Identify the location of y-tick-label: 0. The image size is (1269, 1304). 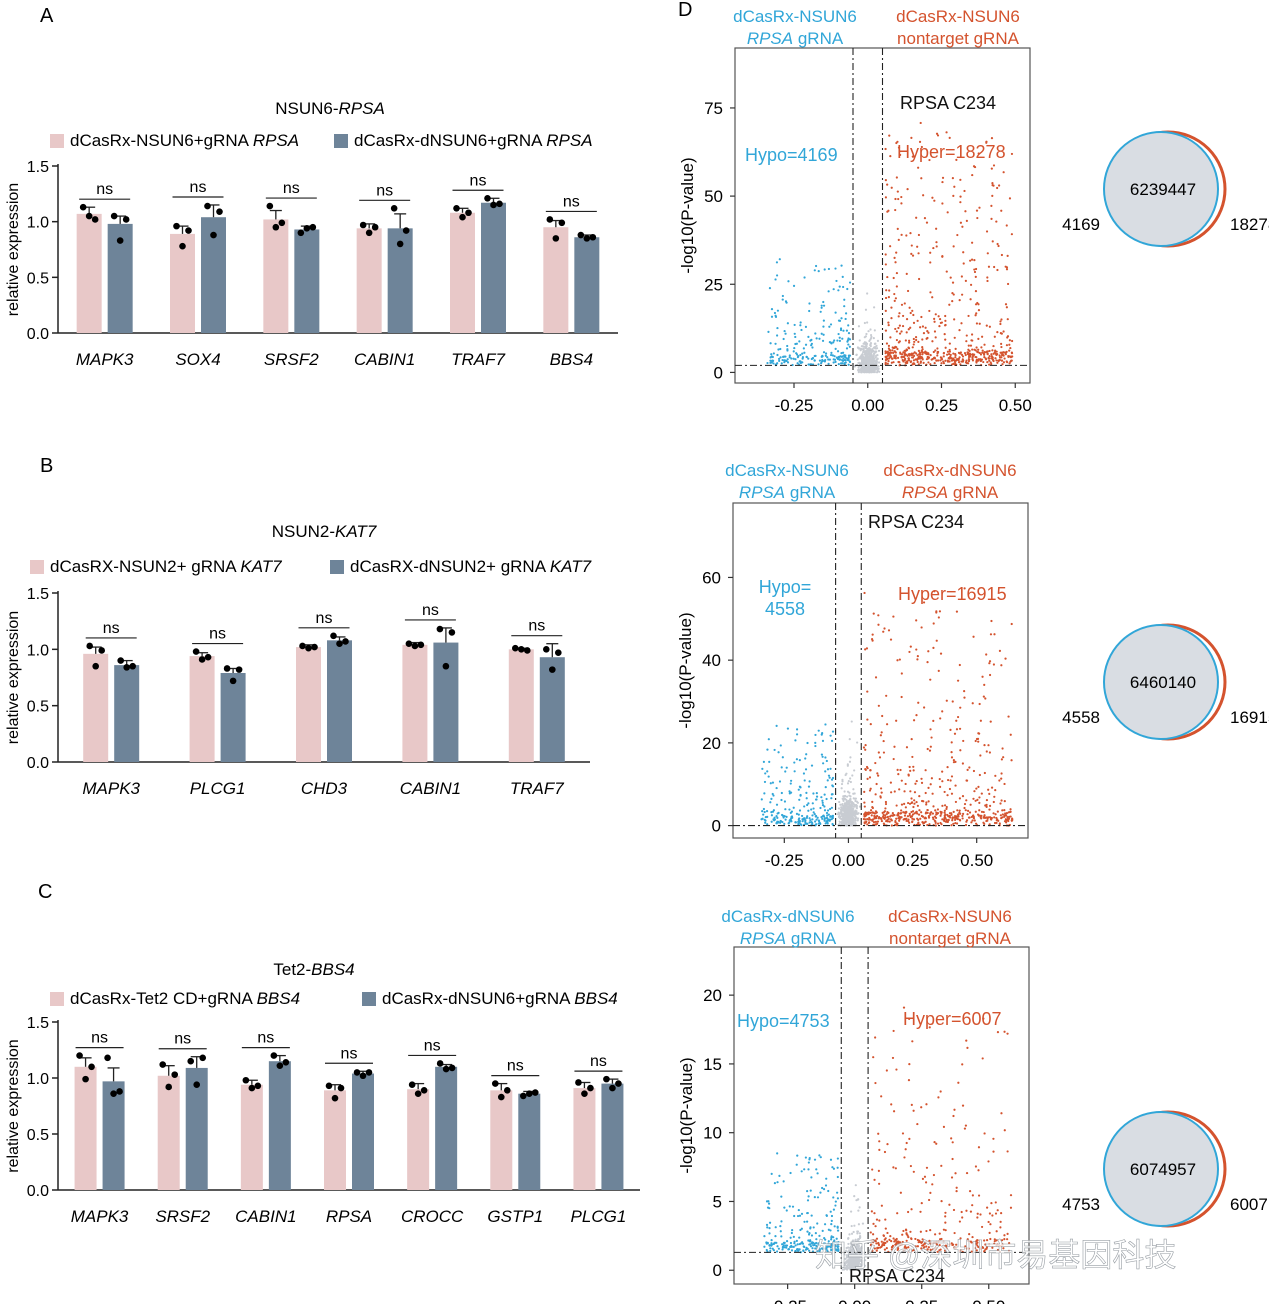
(717, 1270).